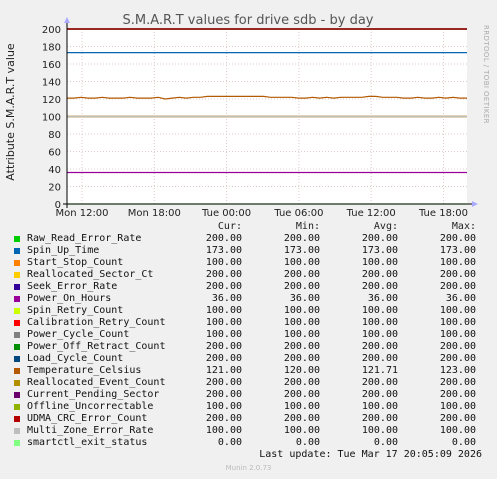  I want to click on legend-header-min: Min:, so click(307, 226).